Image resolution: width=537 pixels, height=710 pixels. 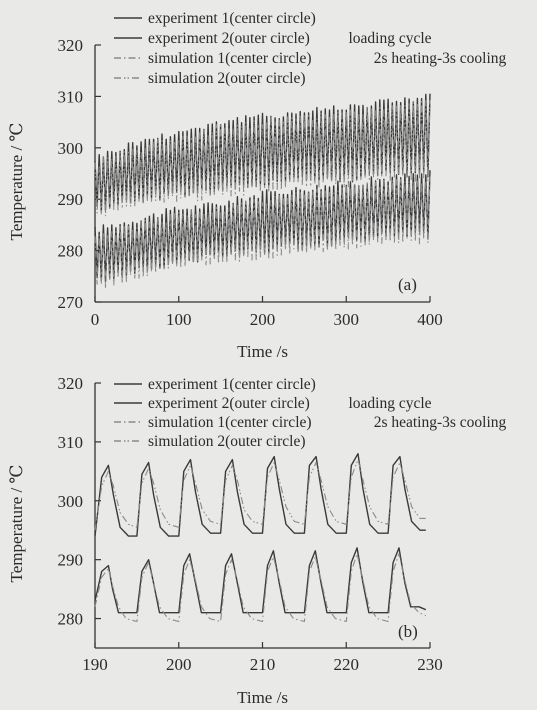 I want to click on panel-label: (b), so click(x=408, y=631).